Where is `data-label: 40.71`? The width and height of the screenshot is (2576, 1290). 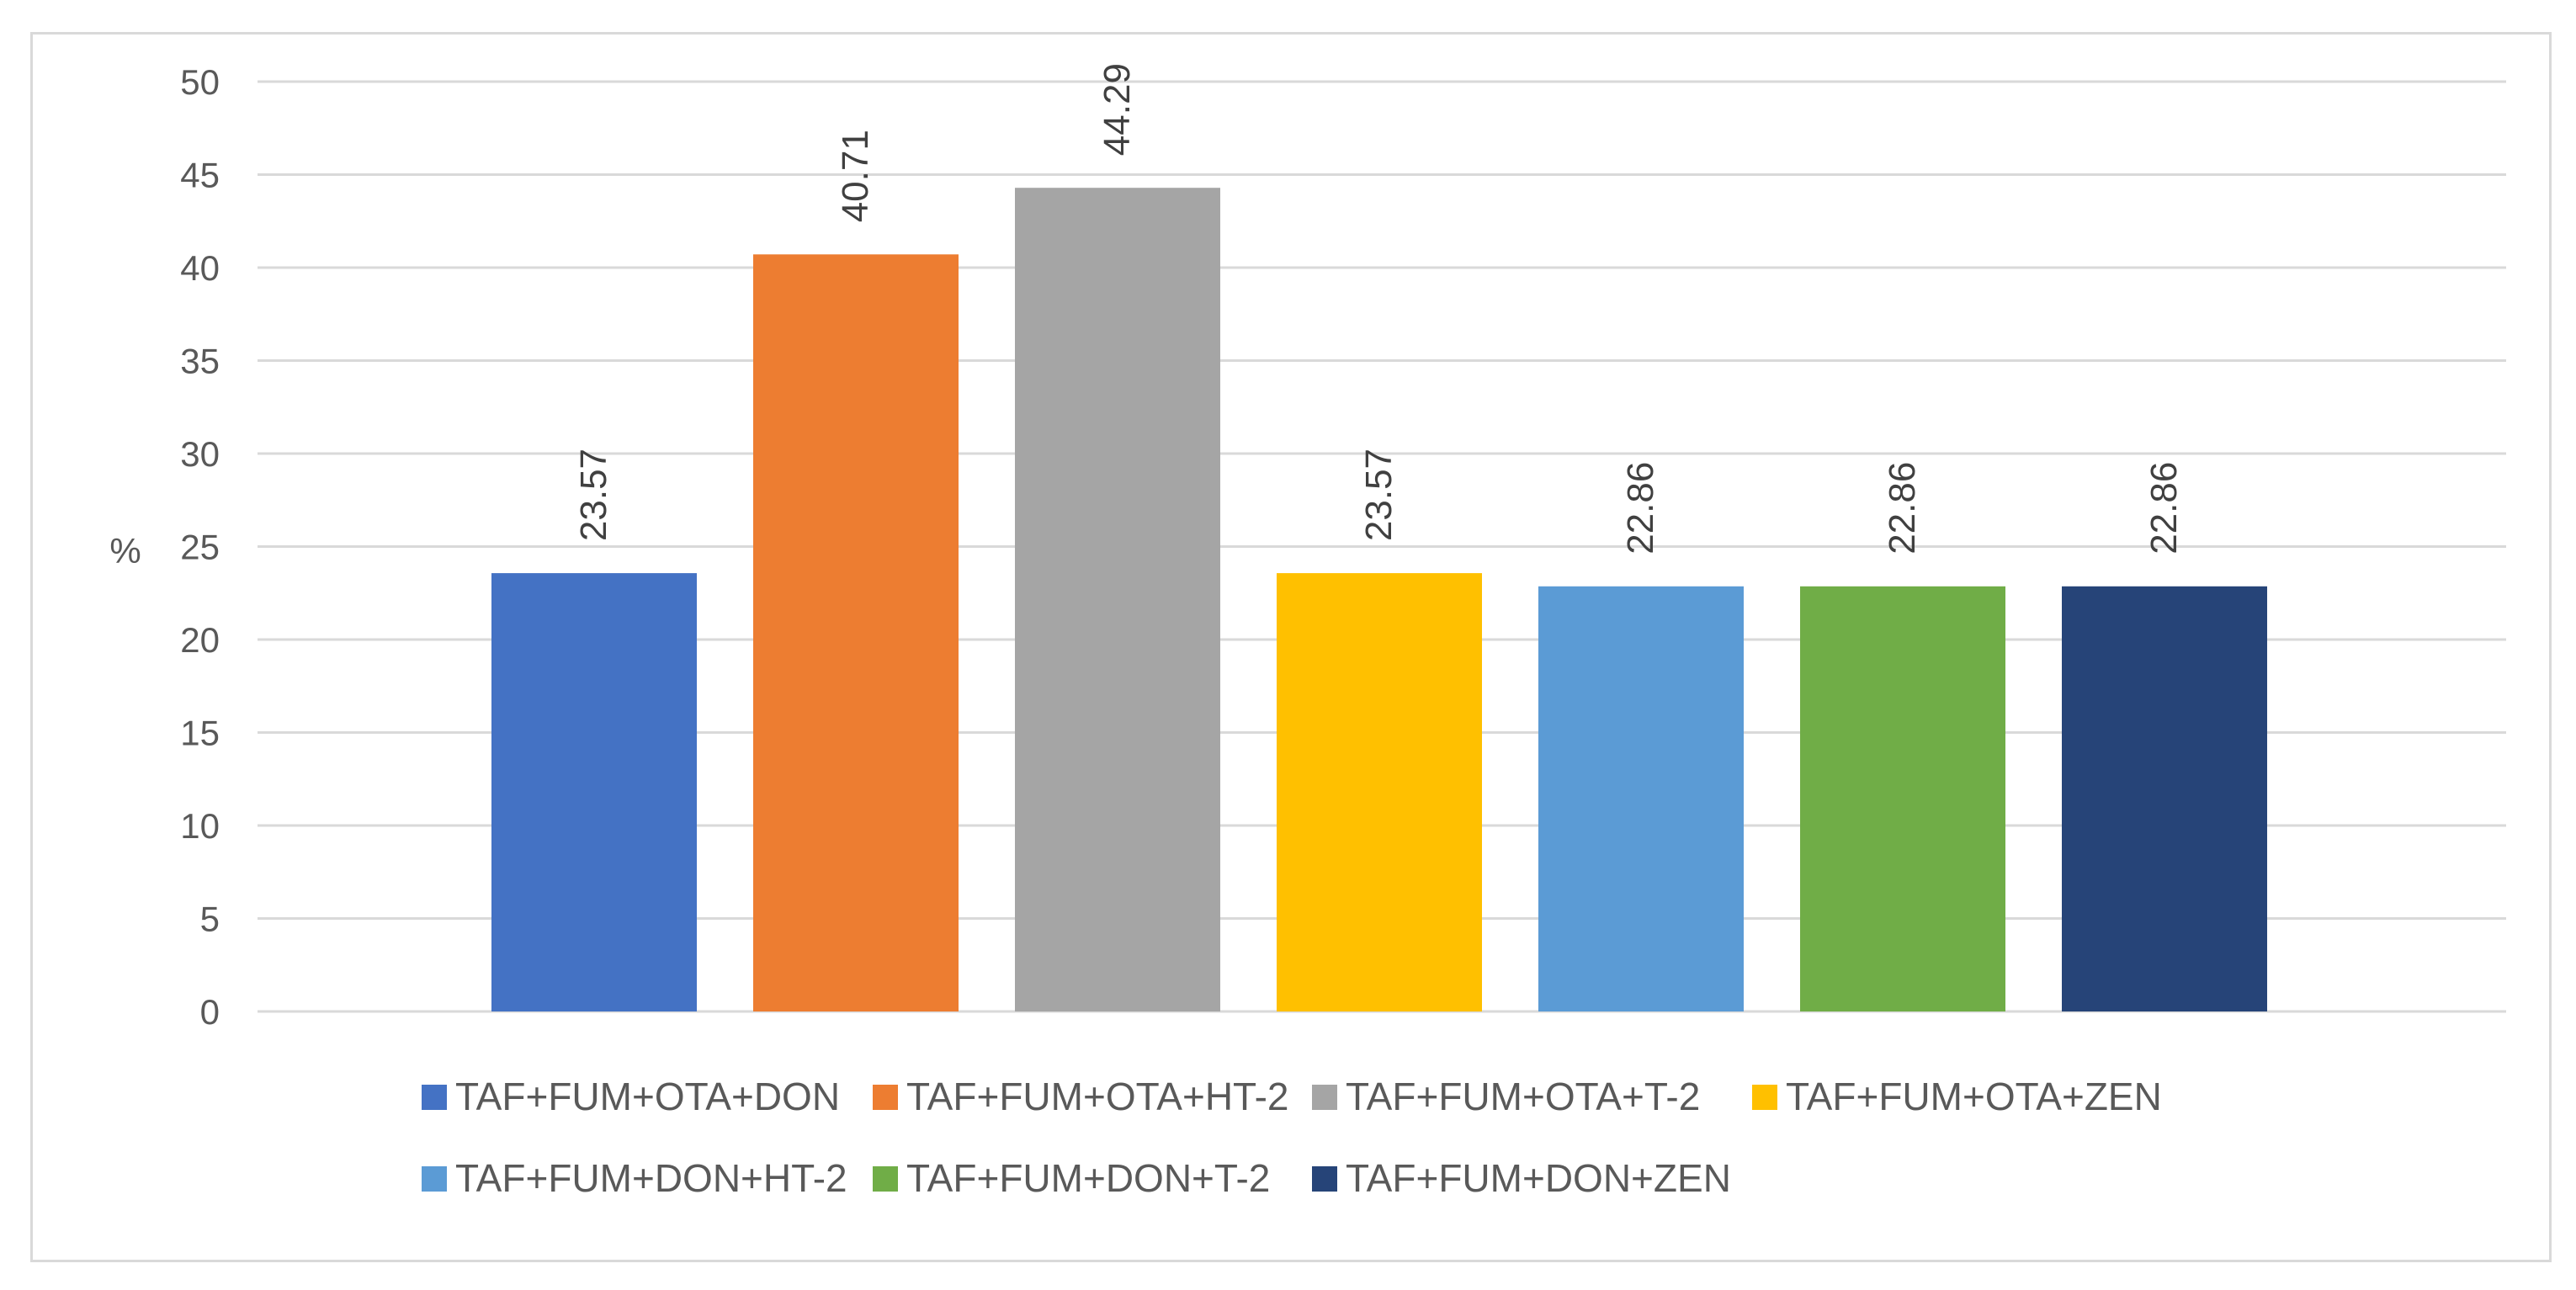
data-label: 40.71 is located at coordinates (855, 176).